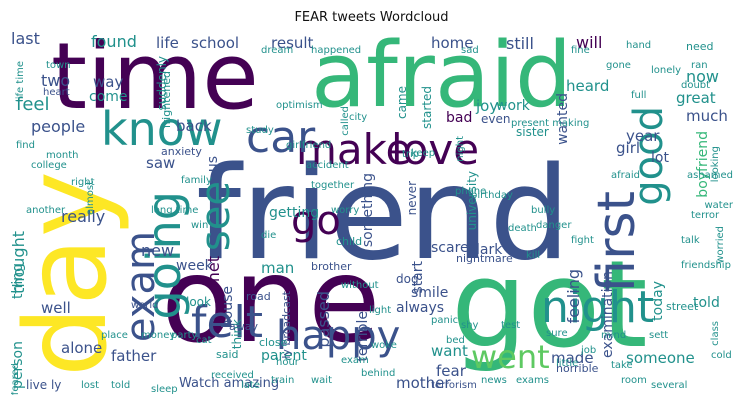  I want to click on wordcloud-word: getting, so click(294, 213).